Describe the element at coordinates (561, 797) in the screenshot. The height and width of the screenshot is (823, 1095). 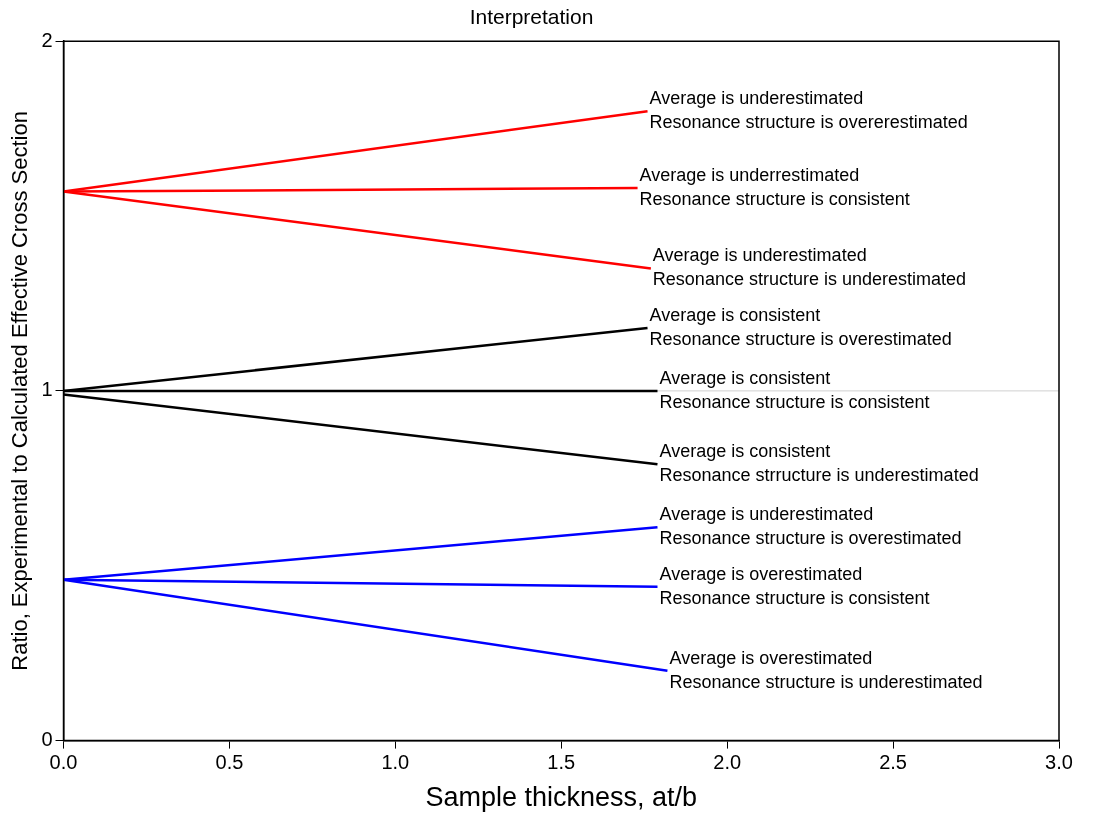
I see `x-axis-title: Sample thickness, at/b` at that location.